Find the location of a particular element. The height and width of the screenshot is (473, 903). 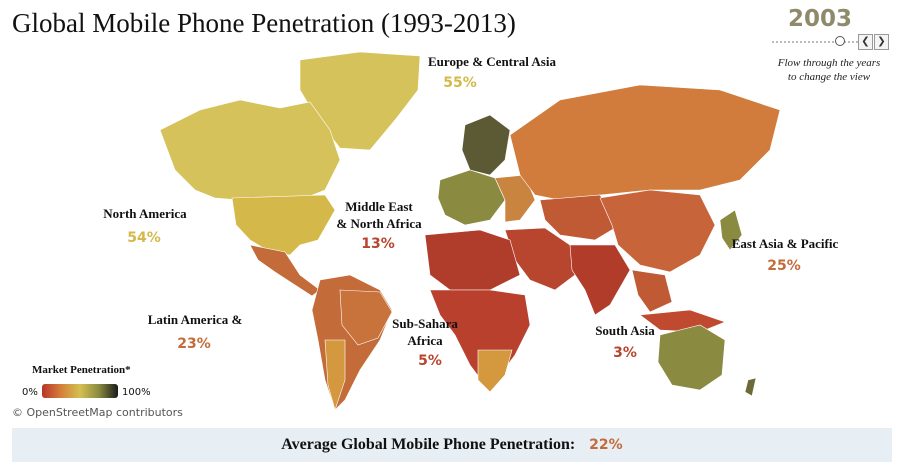

footer-label: Average Global Mobile Phone Penetration: is located at coordinates (428, 444).